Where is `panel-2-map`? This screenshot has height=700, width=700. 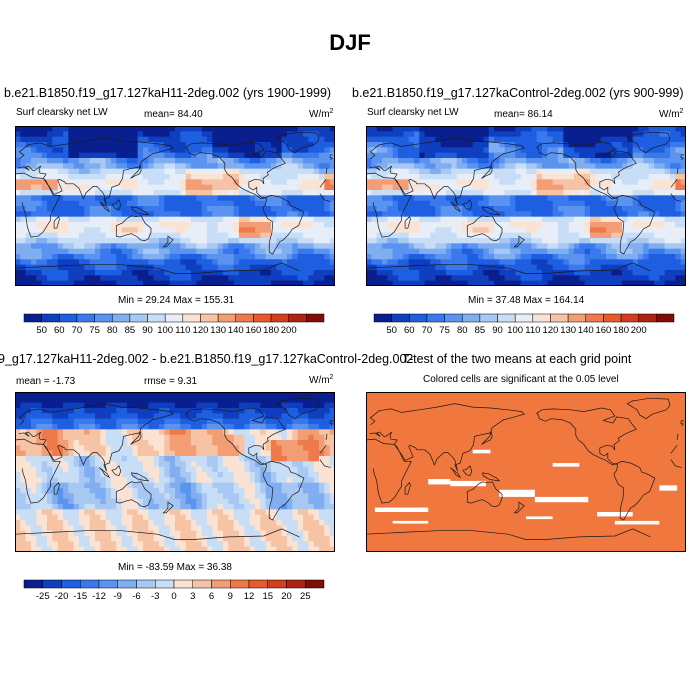 panel-2-map is located at coordinates (526, 206).